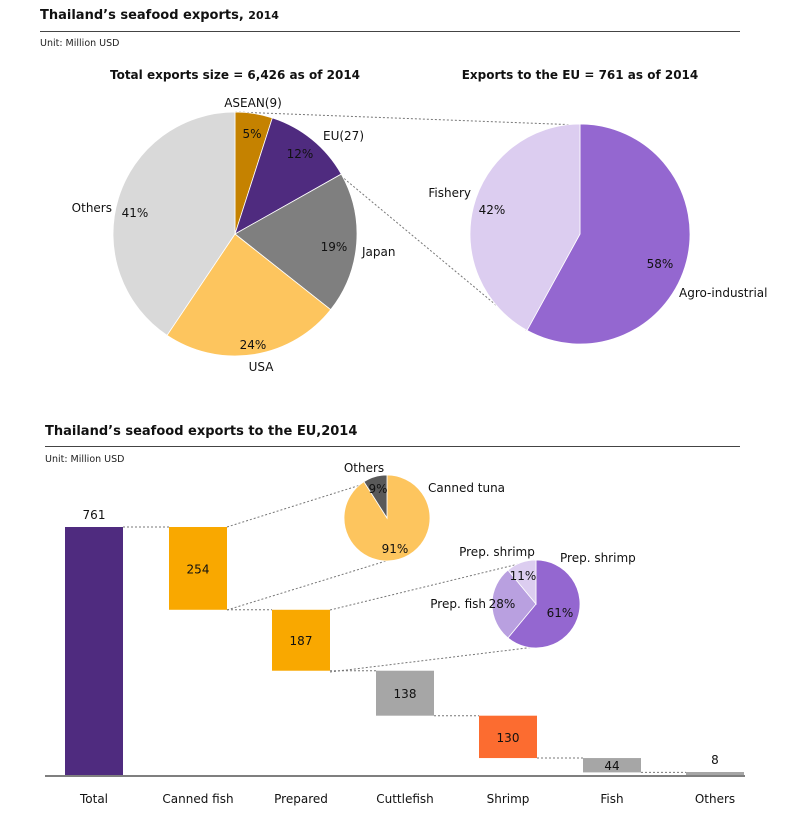 This screenshot has height=819, width=800. I want to click on pie4-pct-label-0: 61%, so click(560, 613).